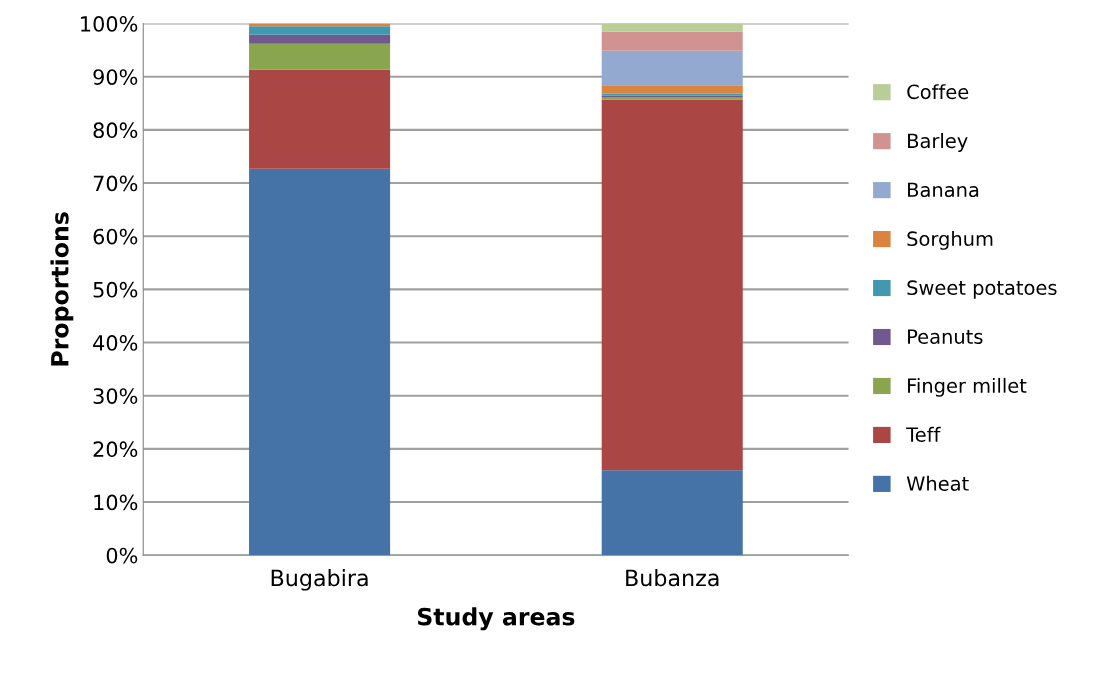 This screenshot has height=673, width=1102. I want to click on y-tick-label: 50%, so click(115, 289).